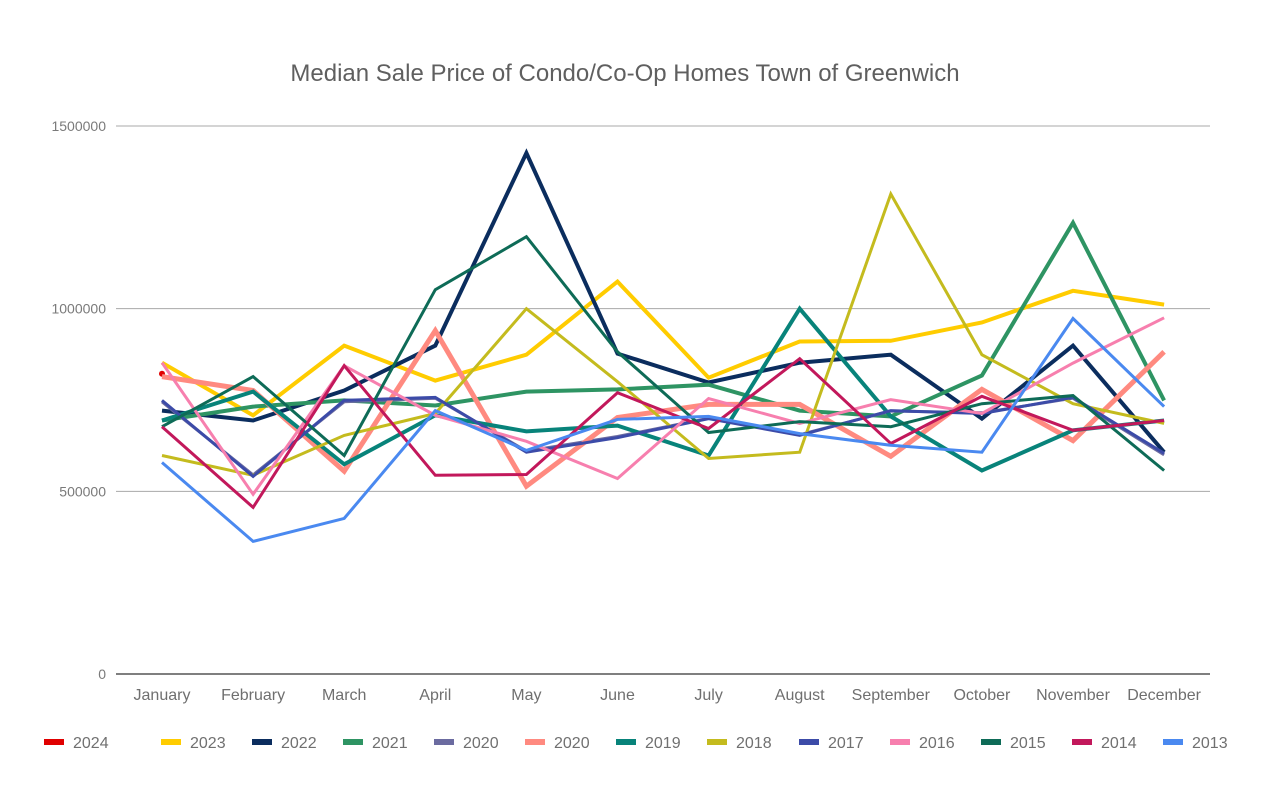 This screenshot has width=1284, height=790. Describe the element at coordinates (1210, 743) in the screenshot. I see `legend-label: 2013` at that location.